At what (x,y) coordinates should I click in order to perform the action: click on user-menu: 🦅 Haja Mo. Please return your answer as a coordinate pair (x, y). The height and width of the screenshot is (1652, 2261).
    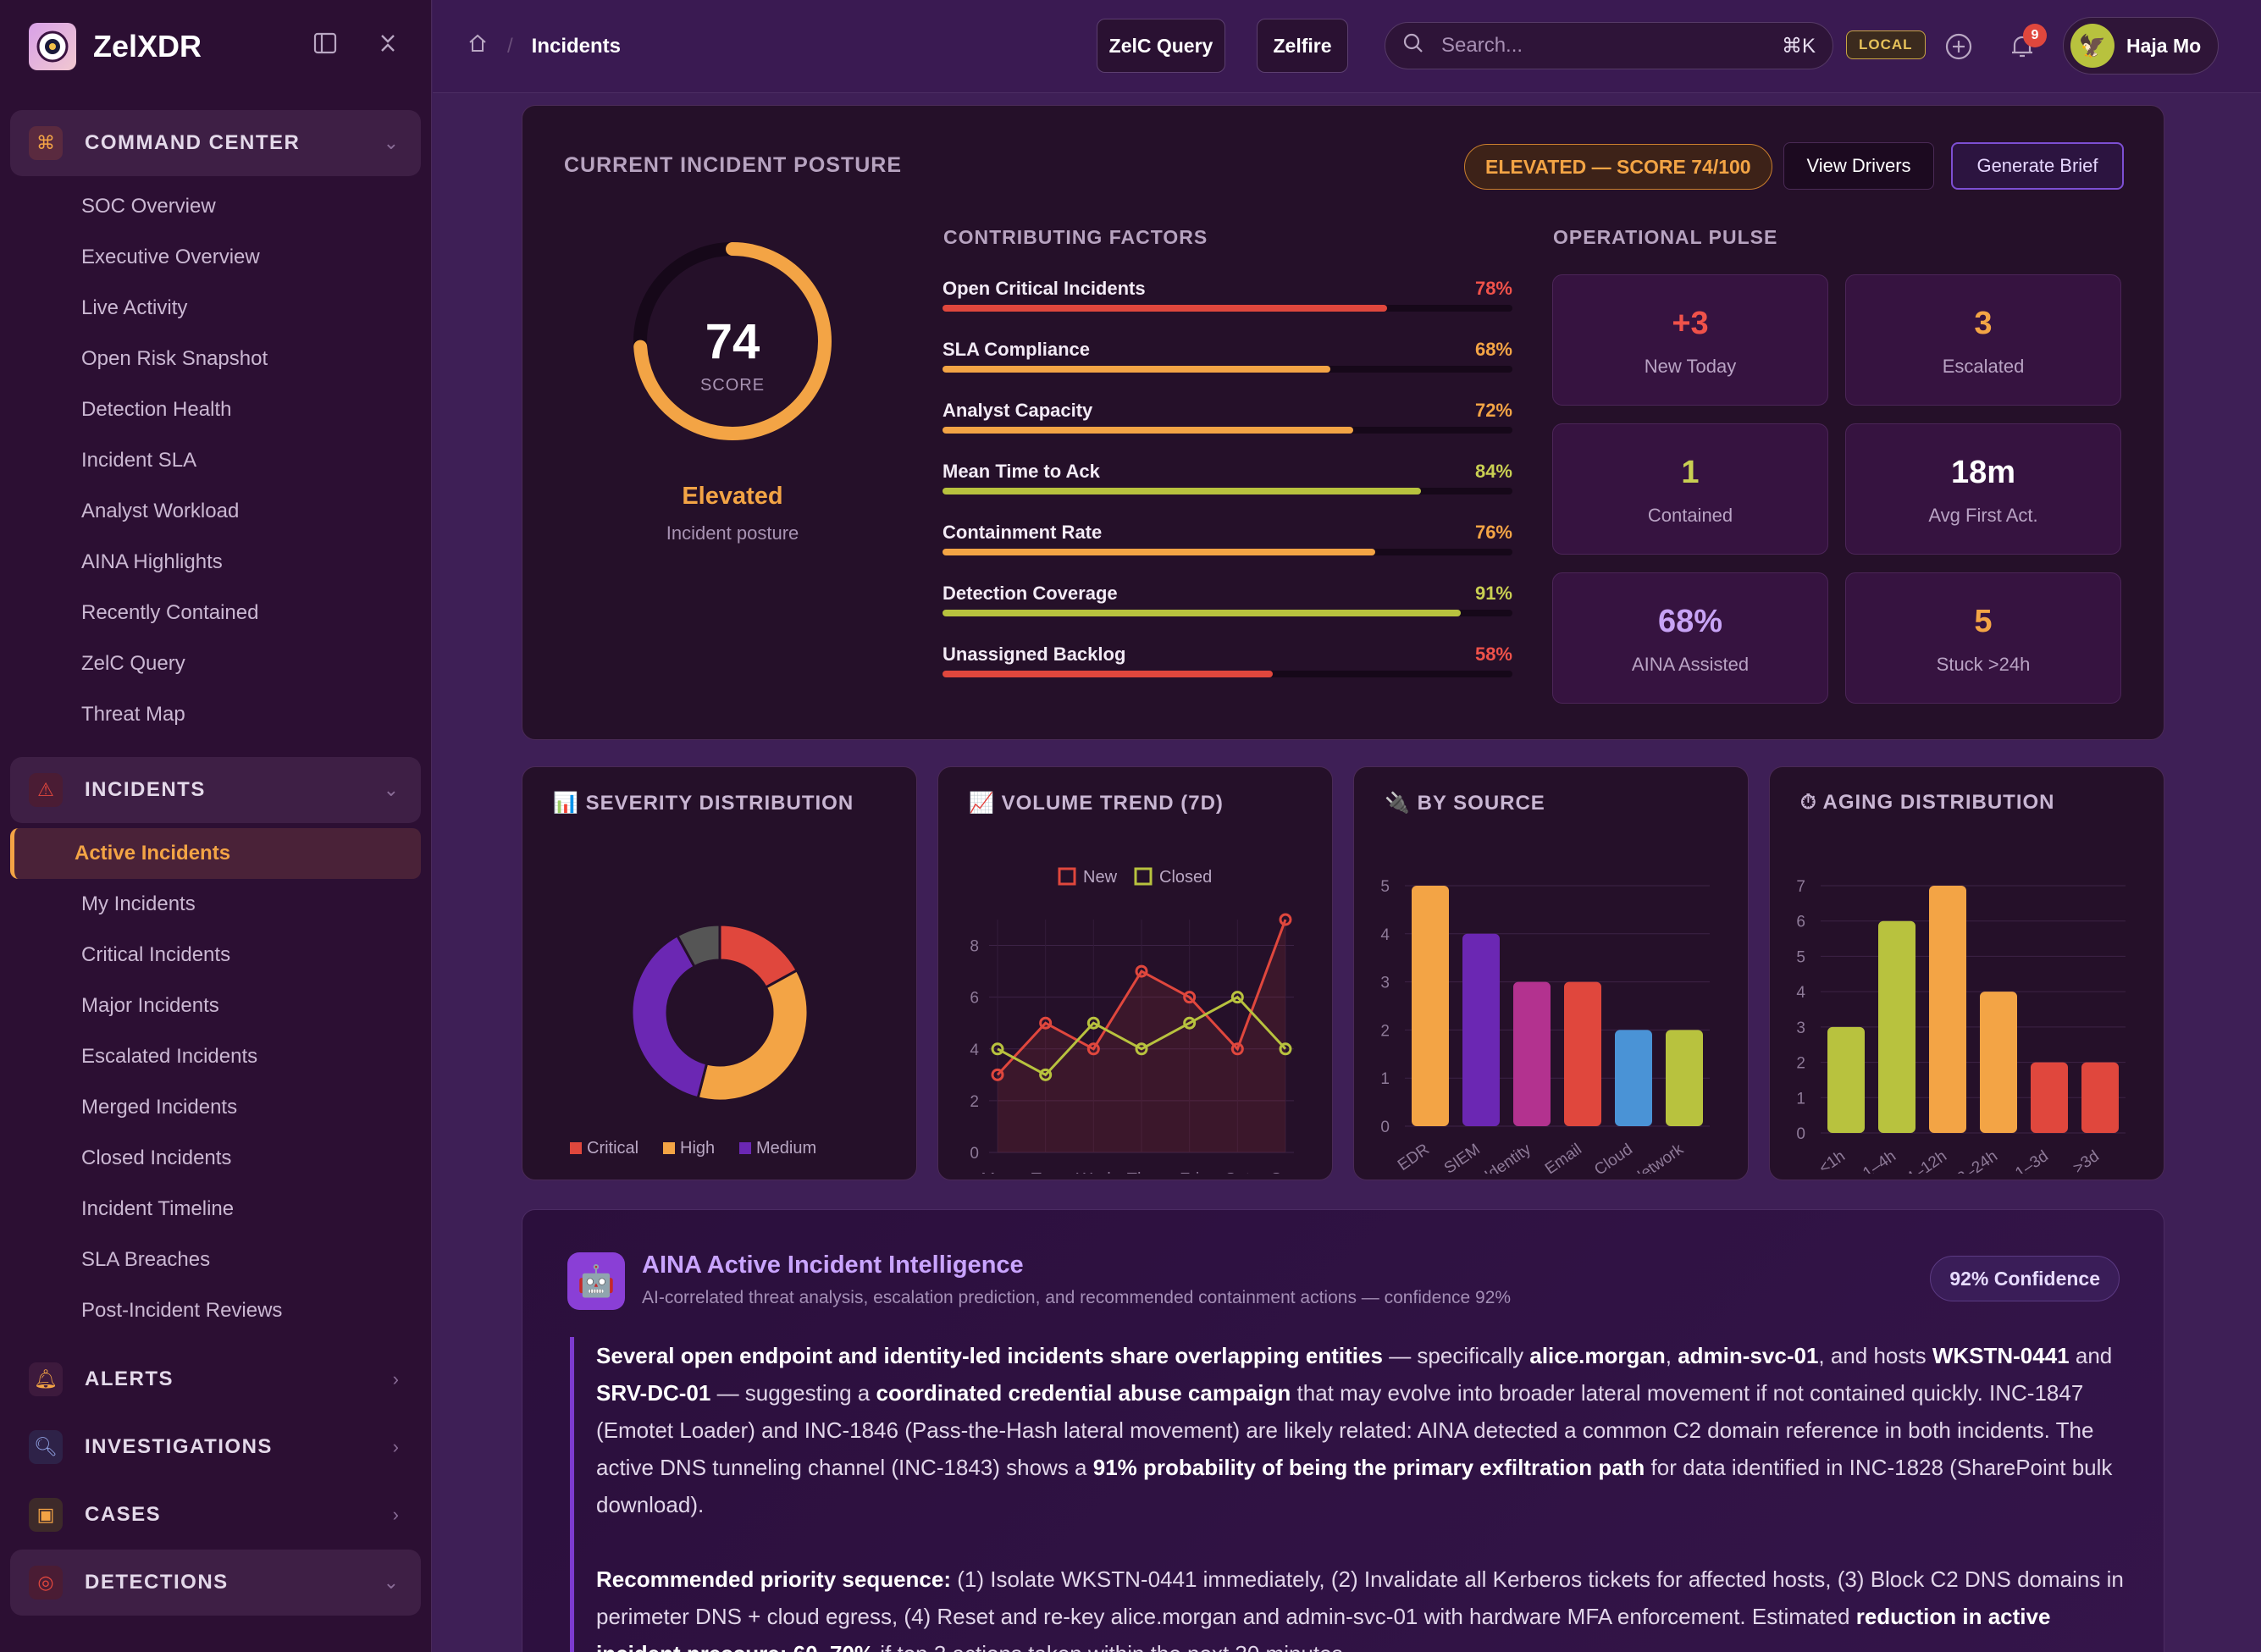
    Looking at the image, I should click on (2141, 46).